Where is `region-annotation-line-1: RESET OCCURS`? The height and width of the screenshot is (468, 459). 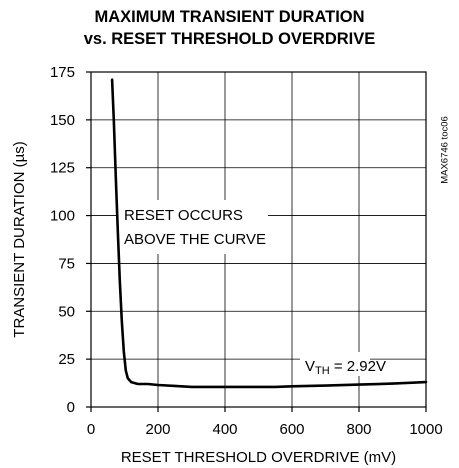 region-annotation-line-1: RESET OCCURS is located at coordinates (183, 215).